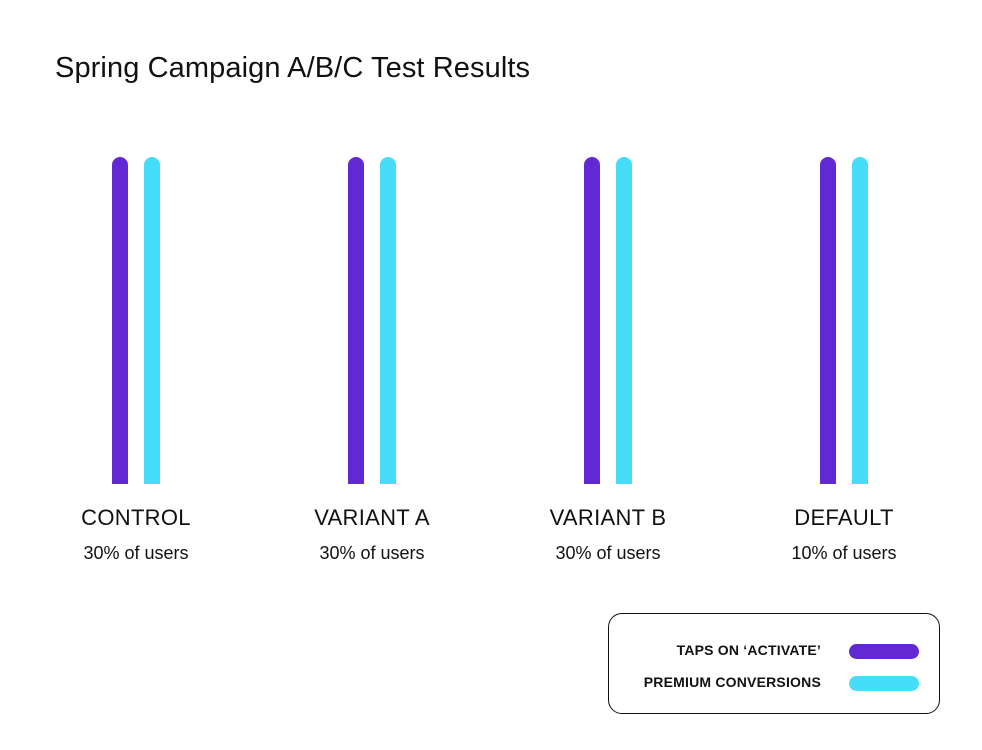 This screenshot has width=982, height=750. Describe the element at coordinates (372, 517) in the screenshot. I see `category-label: VARIANT A` at that location.